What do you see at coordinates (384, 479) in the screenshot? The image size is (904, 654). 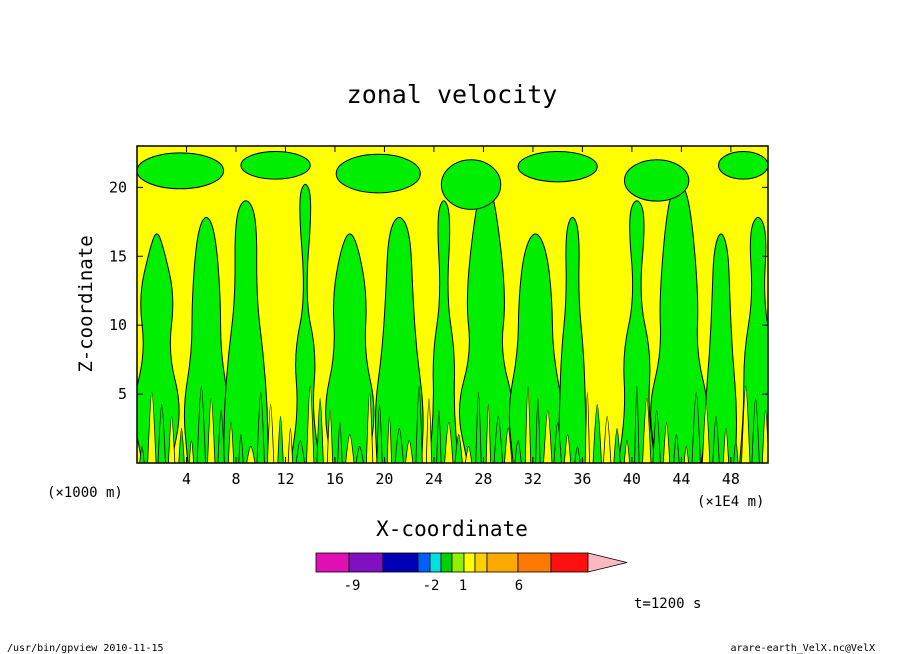 I see `x-tick-label: 20` at bounding box center [384, 479].